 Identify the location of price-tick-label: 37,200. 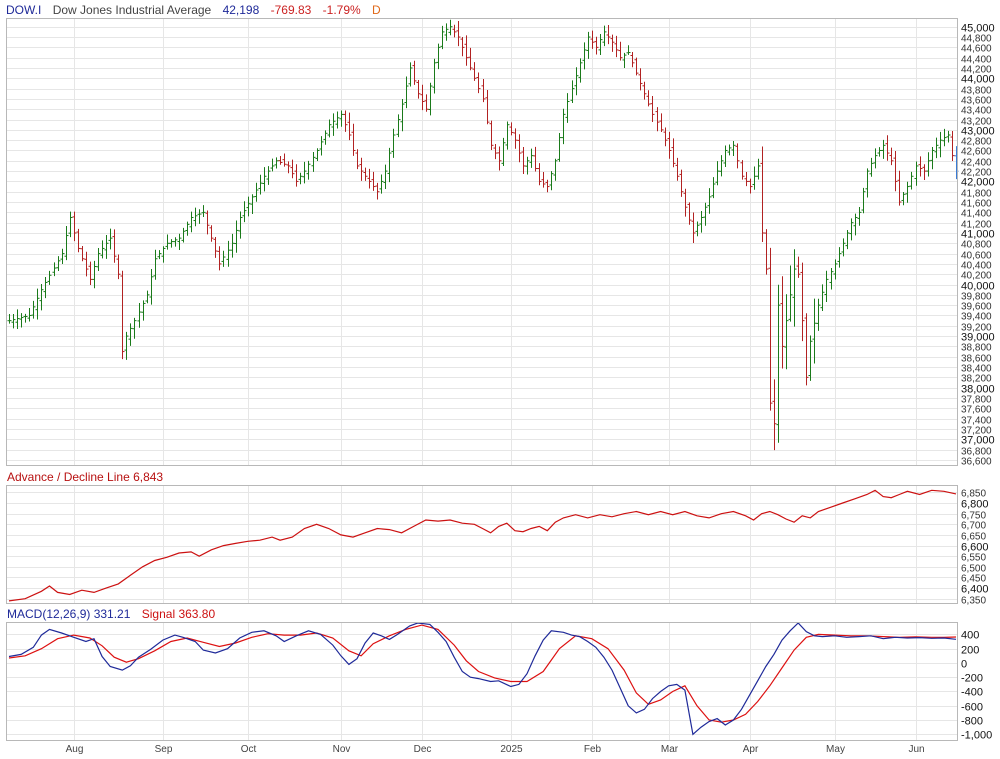
(976, 431).